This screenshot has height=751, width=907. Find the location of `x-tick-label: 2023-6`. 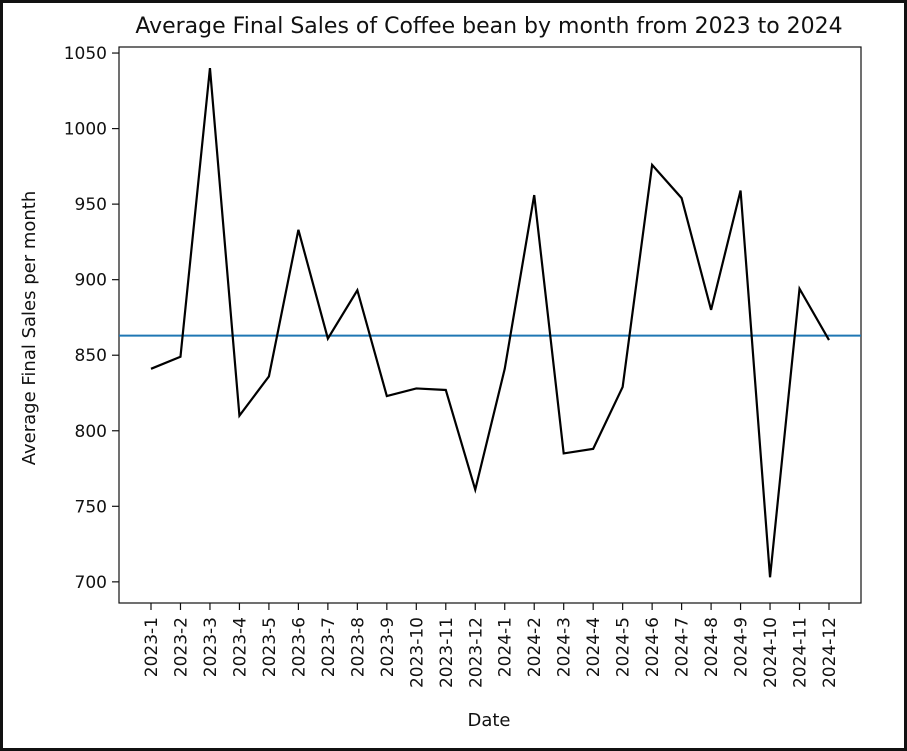

x-tick-label: 2023-6 is located at coordinates (299, 647).